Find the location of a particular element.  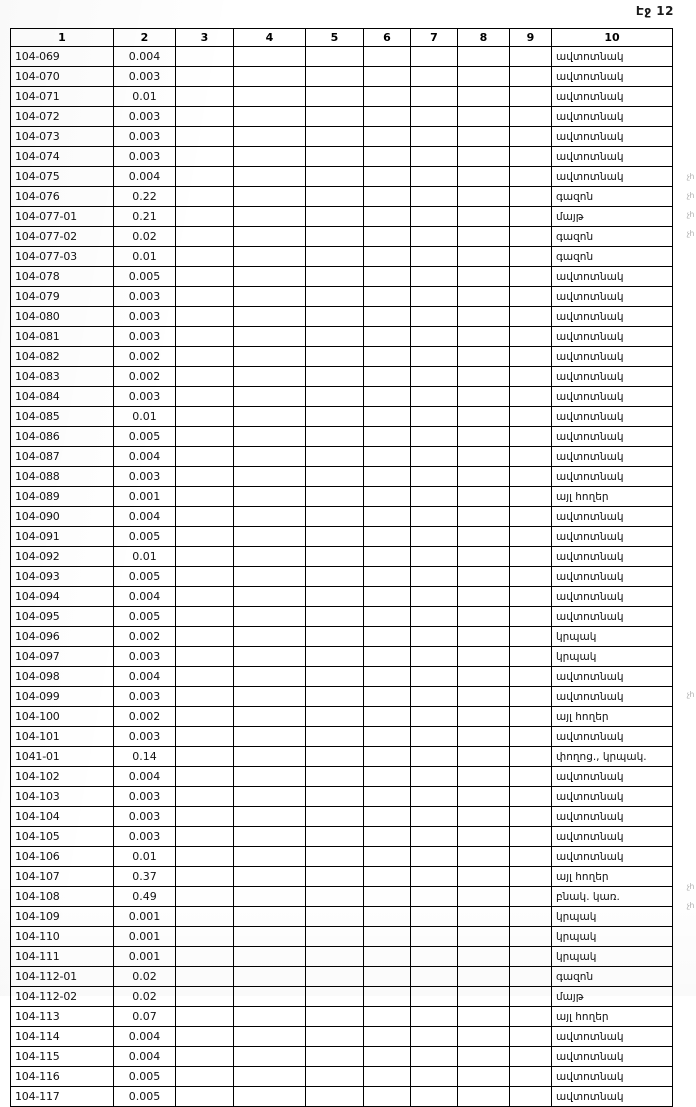

cell-parcel-code: 104-108 is located at coordinates (62, 896).